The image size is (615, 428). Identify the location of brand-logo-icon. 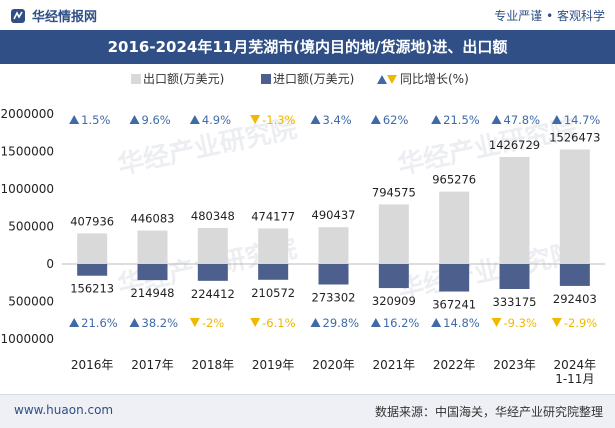
(18, 15).